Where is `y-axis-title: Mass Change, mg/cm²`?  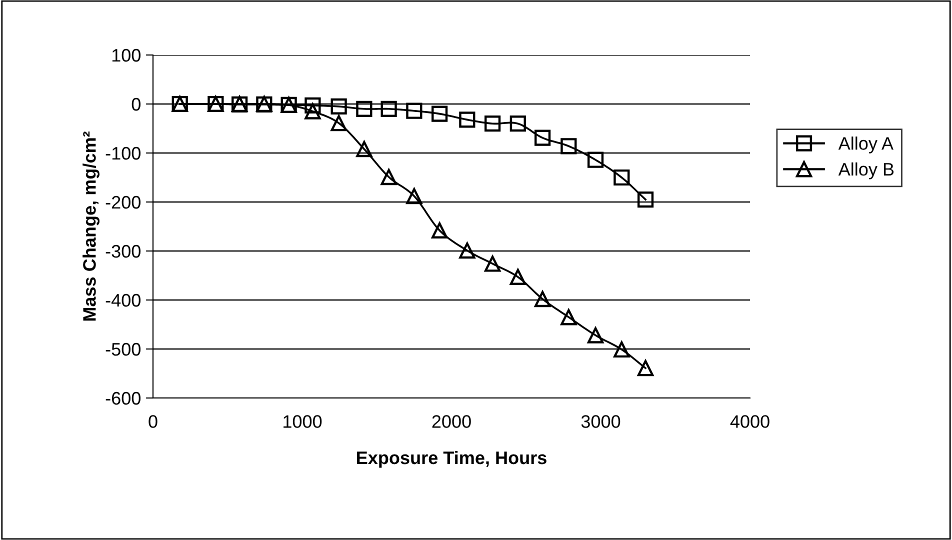 y-axis-title: Mass Change, mg/cm² is located at coordinates (91, 226).